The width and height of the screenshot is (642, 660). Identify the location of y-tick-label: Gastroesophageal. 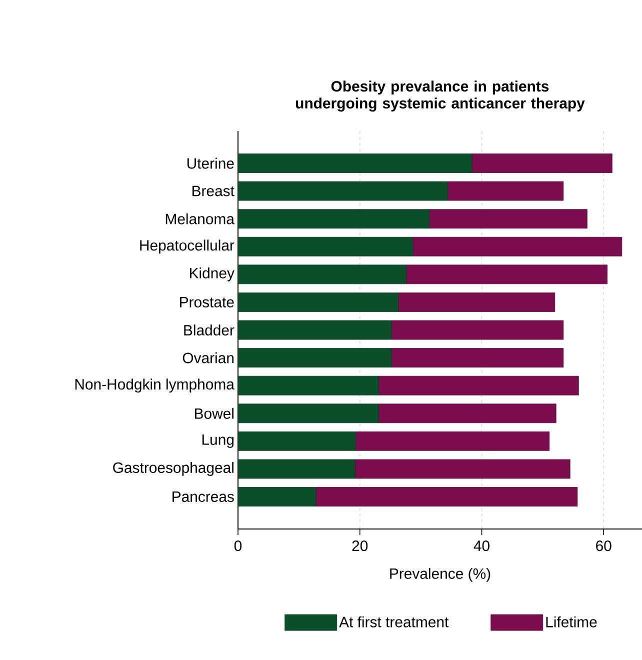
(173, 469).